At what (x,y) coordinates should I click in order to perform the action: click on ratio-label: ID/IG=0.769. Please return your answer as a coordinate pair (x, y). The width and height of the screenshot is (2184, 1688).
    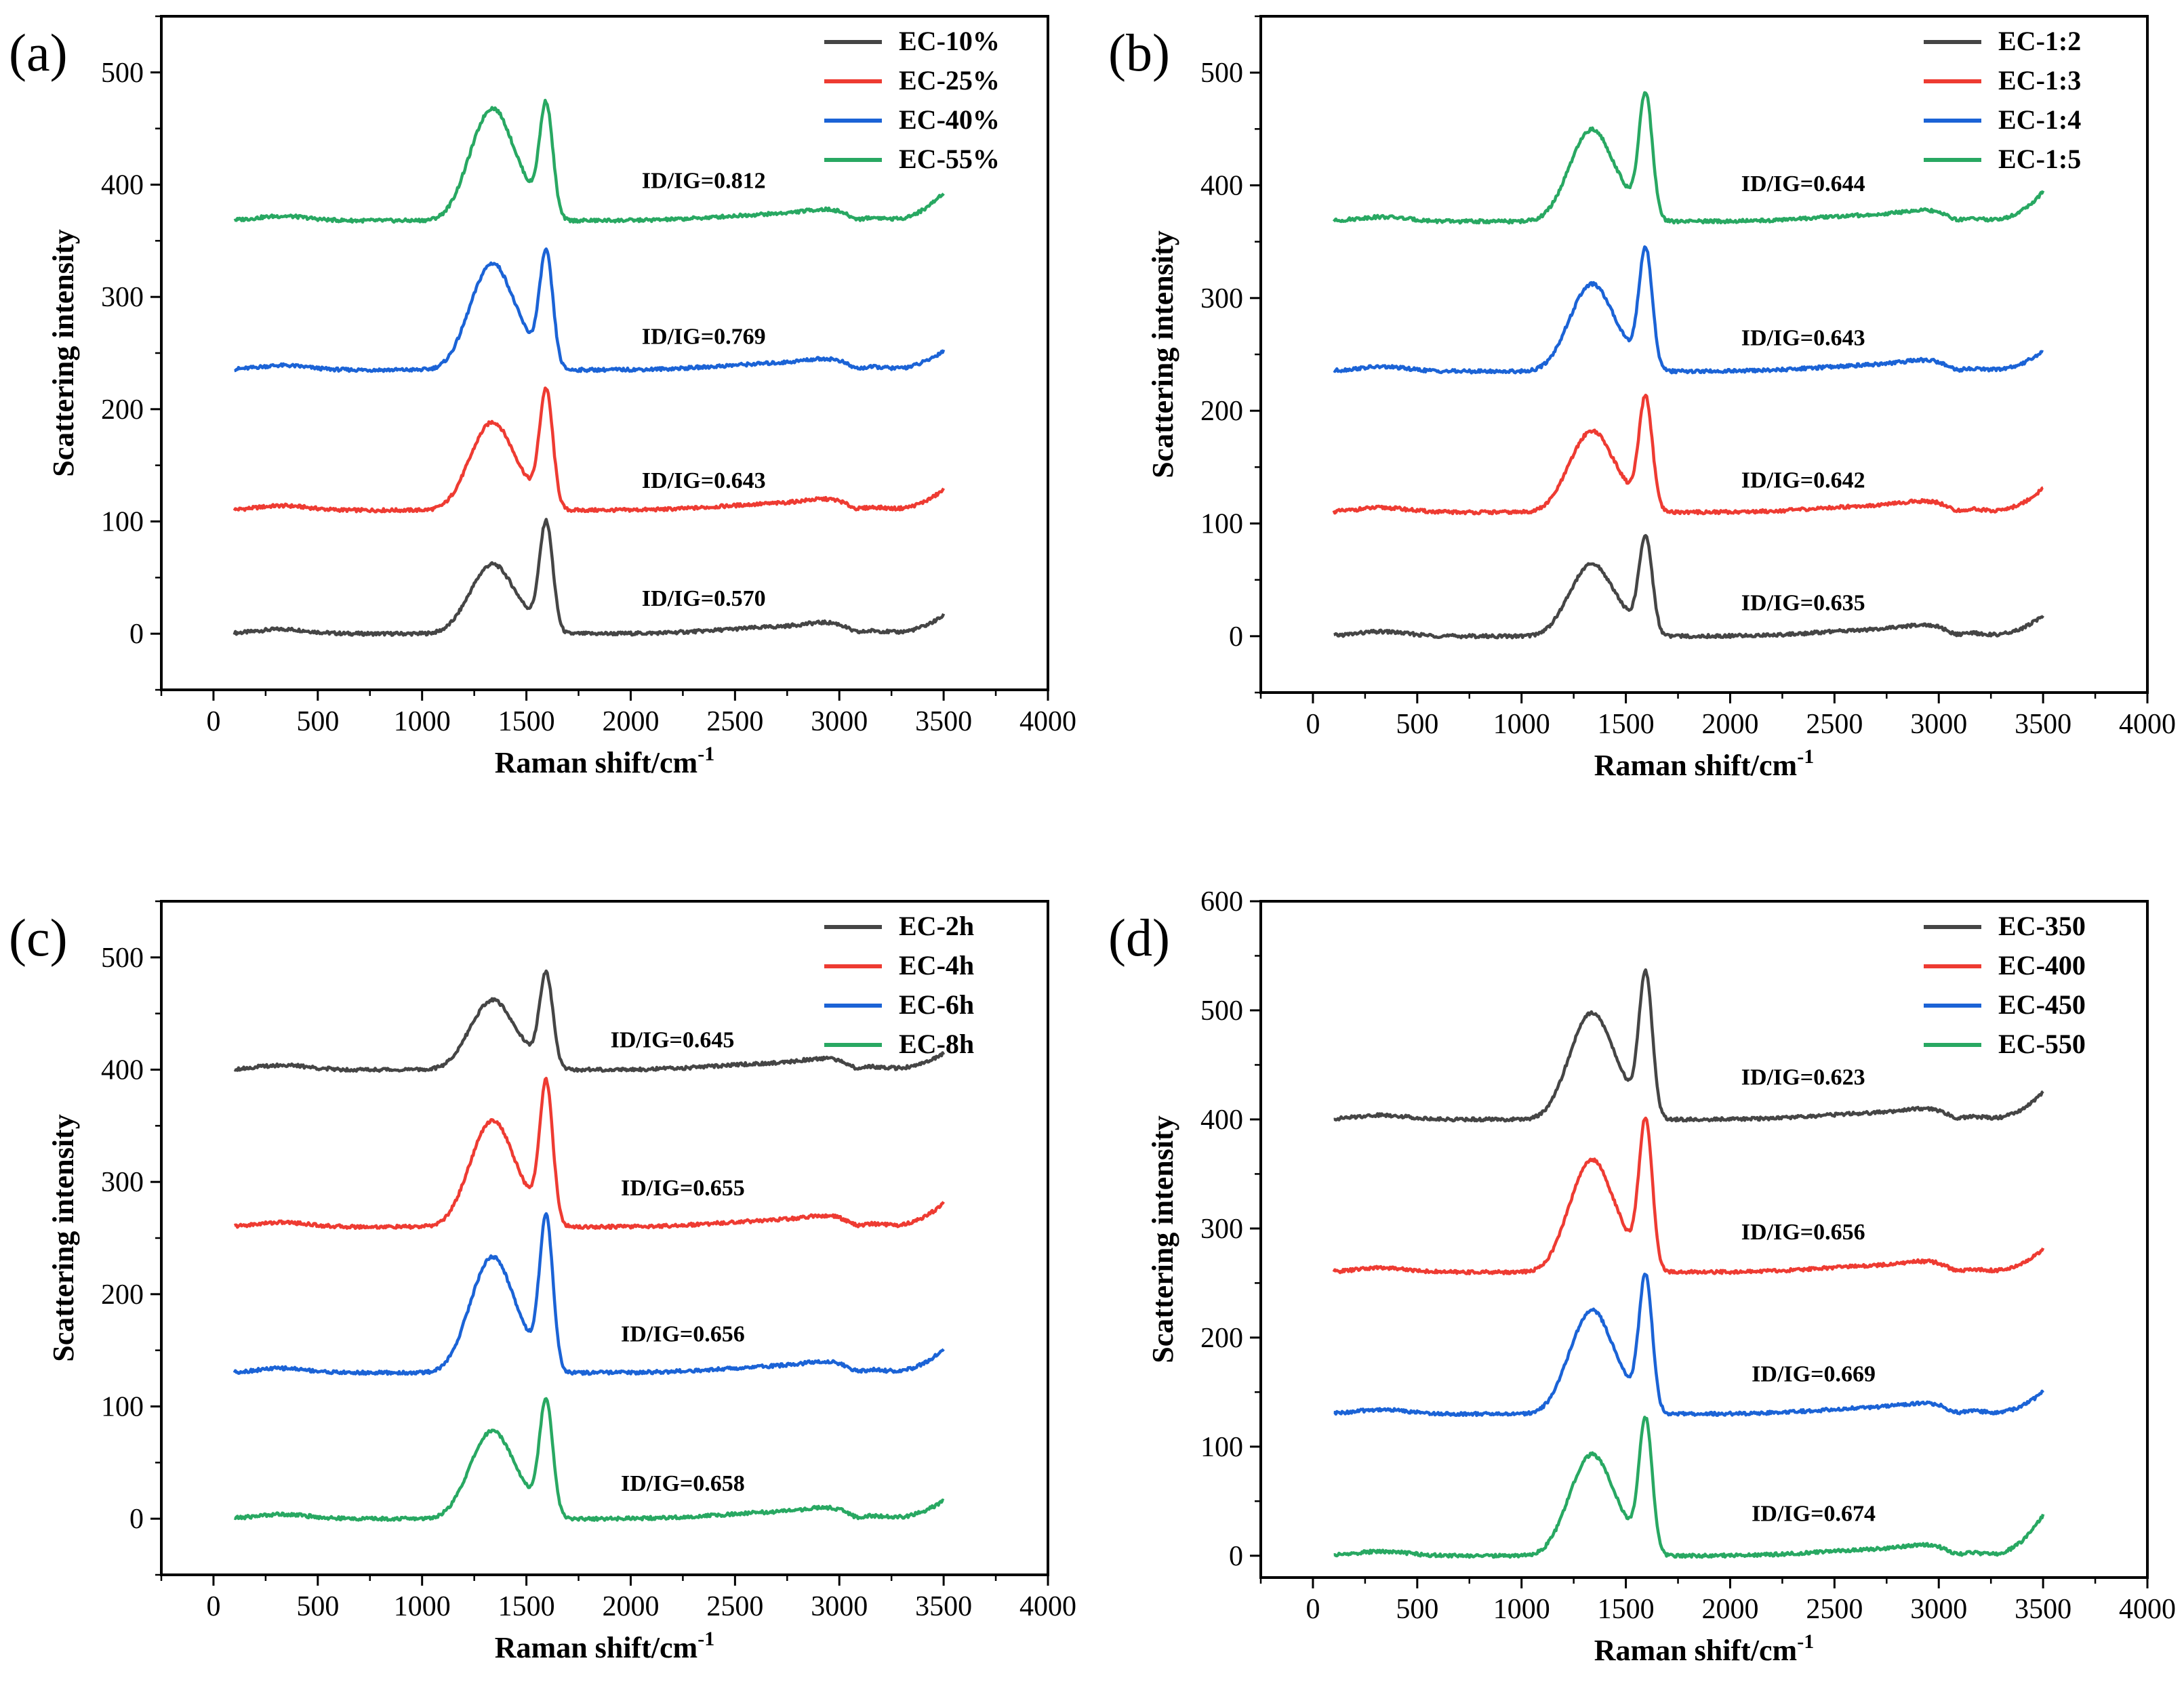
    Looking at the image, I should click on (704, 338).